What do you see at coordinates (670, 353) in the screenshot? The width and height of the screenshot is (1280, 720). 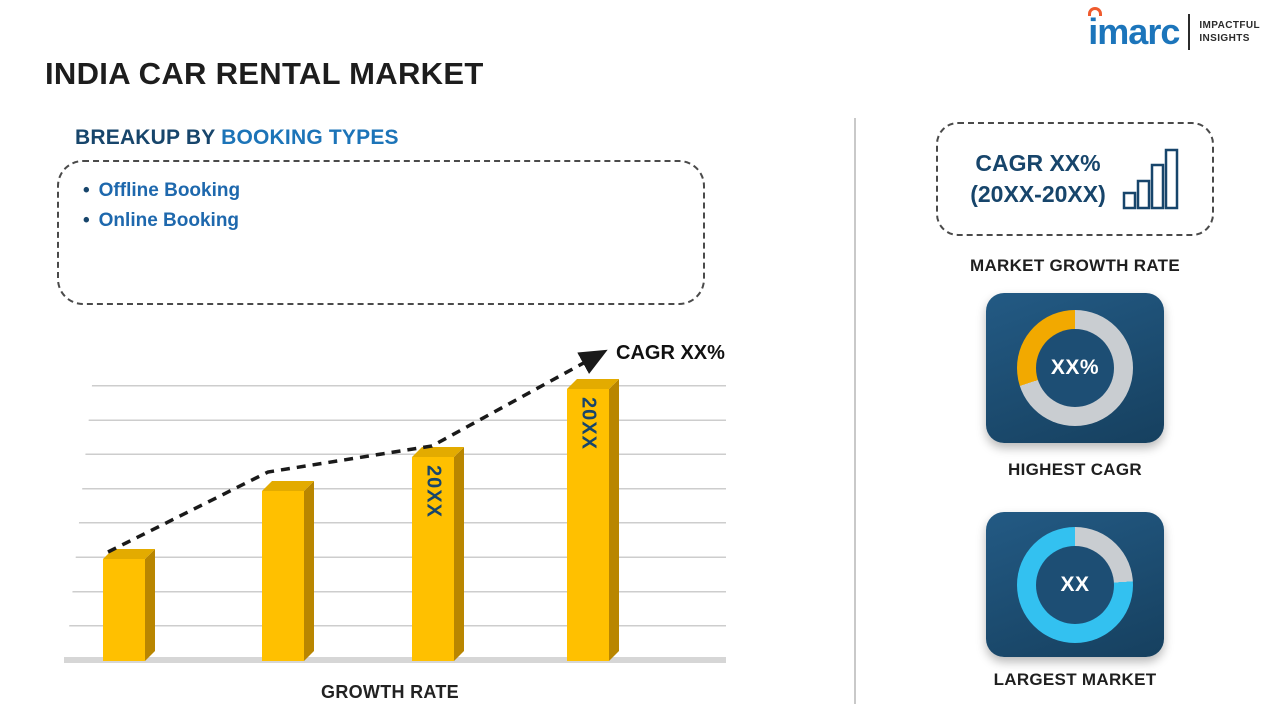 I see `cagr-annotation: CAGR XX%` at bounding box center [670, 353].